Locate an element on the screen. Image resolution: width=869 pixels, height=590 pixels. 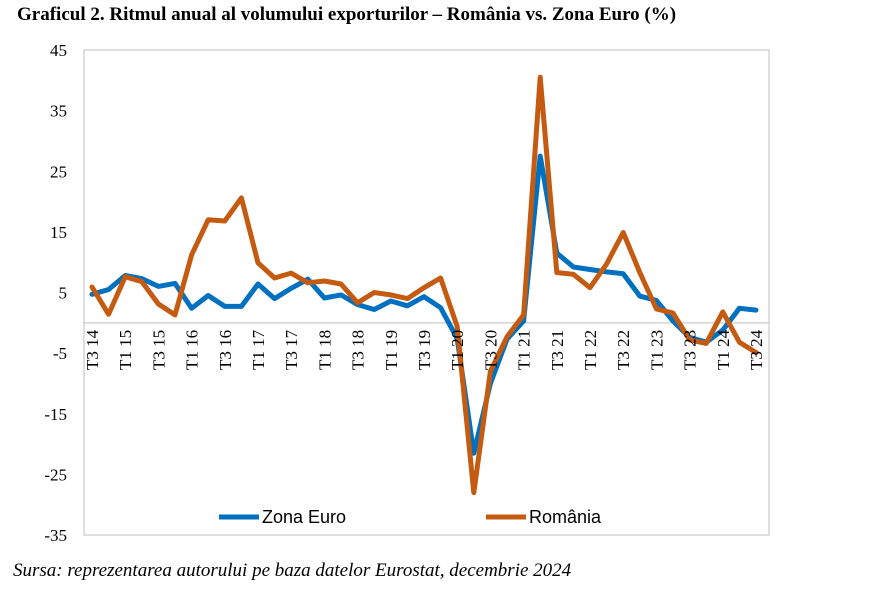
x-tick-label: T1 17 is located at coordinates (258, 349).